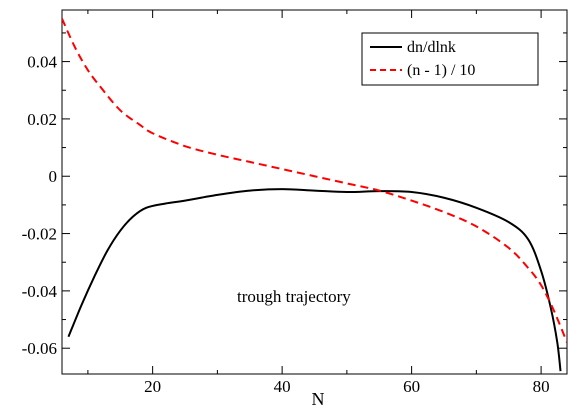 The width and height of the screenshot is (569, 412). I want to click on y-tick-label: 0, so click(53, 176).